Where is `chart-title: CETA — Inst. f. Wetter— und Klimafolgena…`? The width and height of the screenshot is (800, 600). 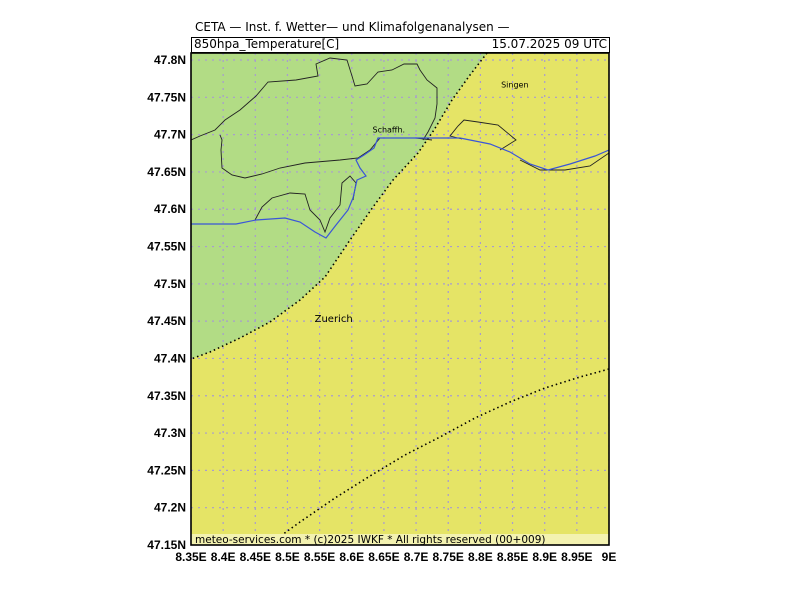 chart-title: CETA — Inst. f. Wetter— und Klimafolgena… is located at coordinates (352, 27).